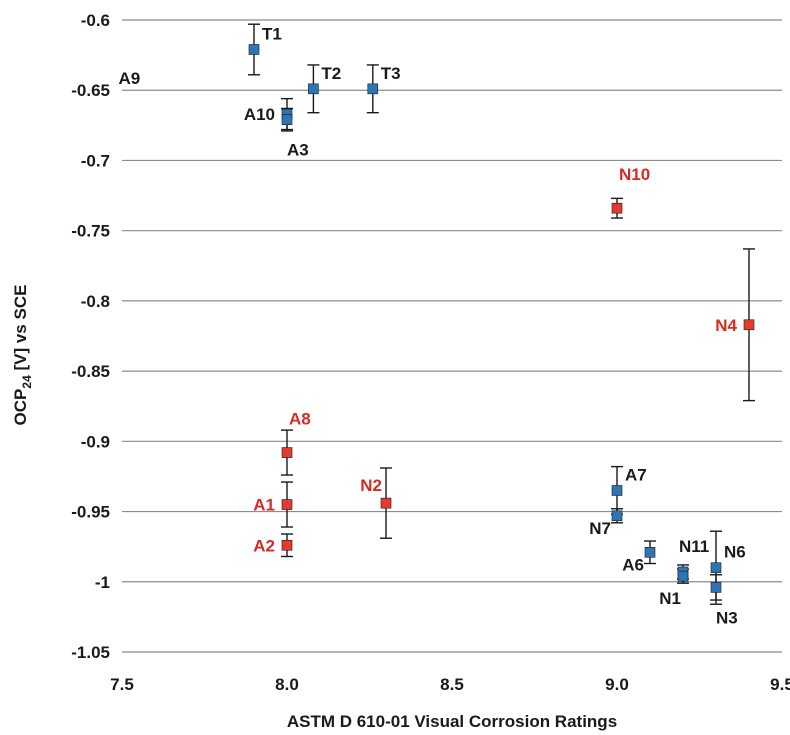 This screenshot has height=735, width=790. What do you see at coordinates (452, 721) in the screenshot?
I see `x-axis-title: ASTM D 610-01 Visual Corrosion Ratings` at bounding box center [452, 721].